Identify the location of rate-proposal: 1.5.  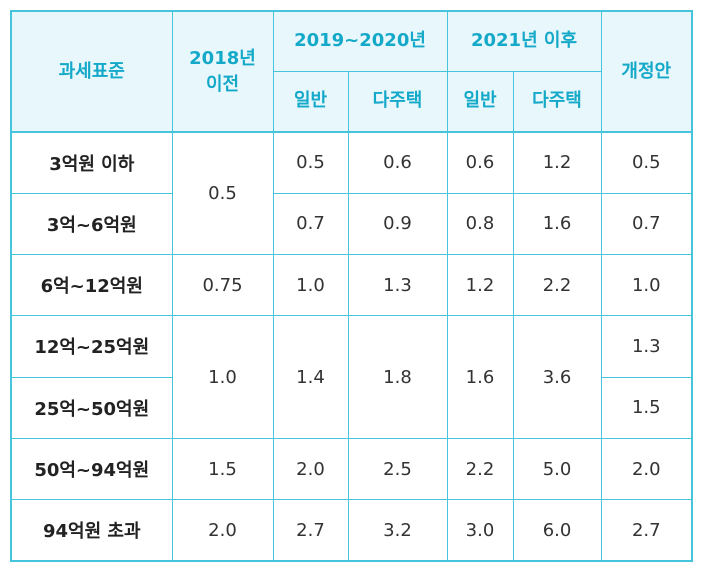
(646, 407).